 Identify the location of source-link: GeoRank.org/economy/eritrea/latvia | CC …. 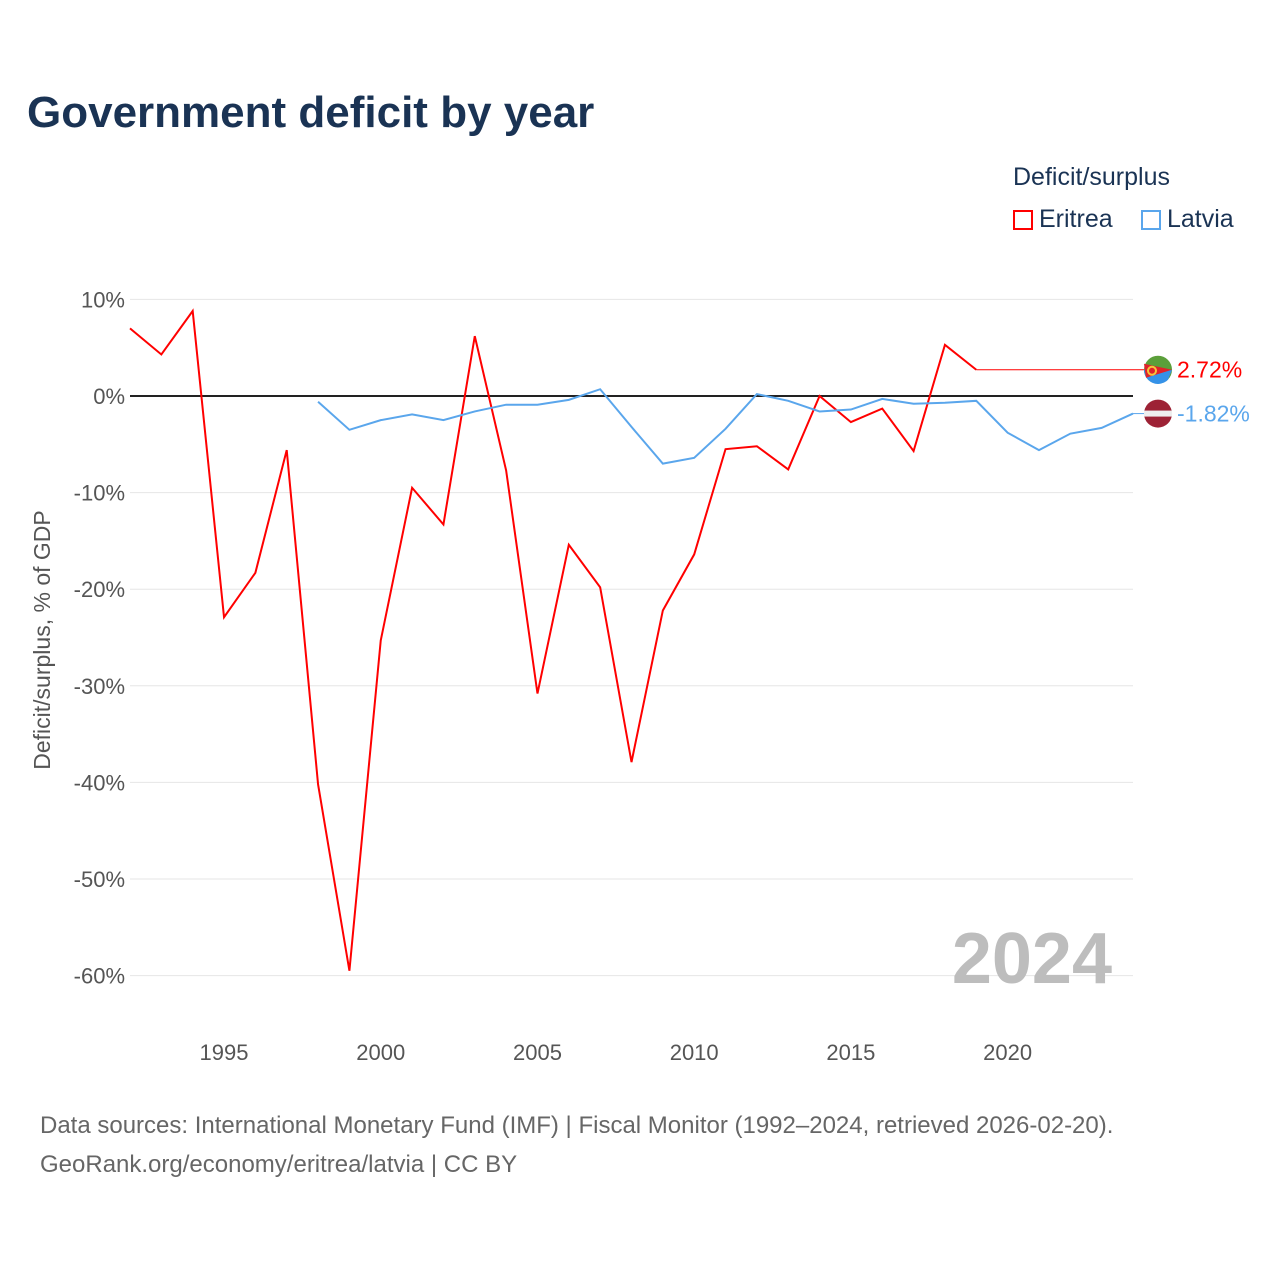
(279, 1164).